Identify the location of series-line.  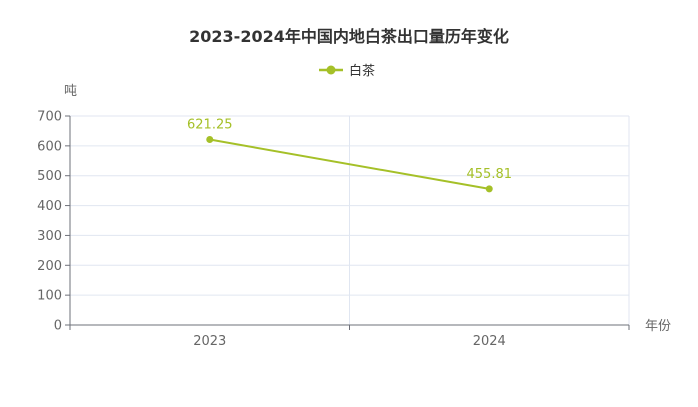
(349, 164).